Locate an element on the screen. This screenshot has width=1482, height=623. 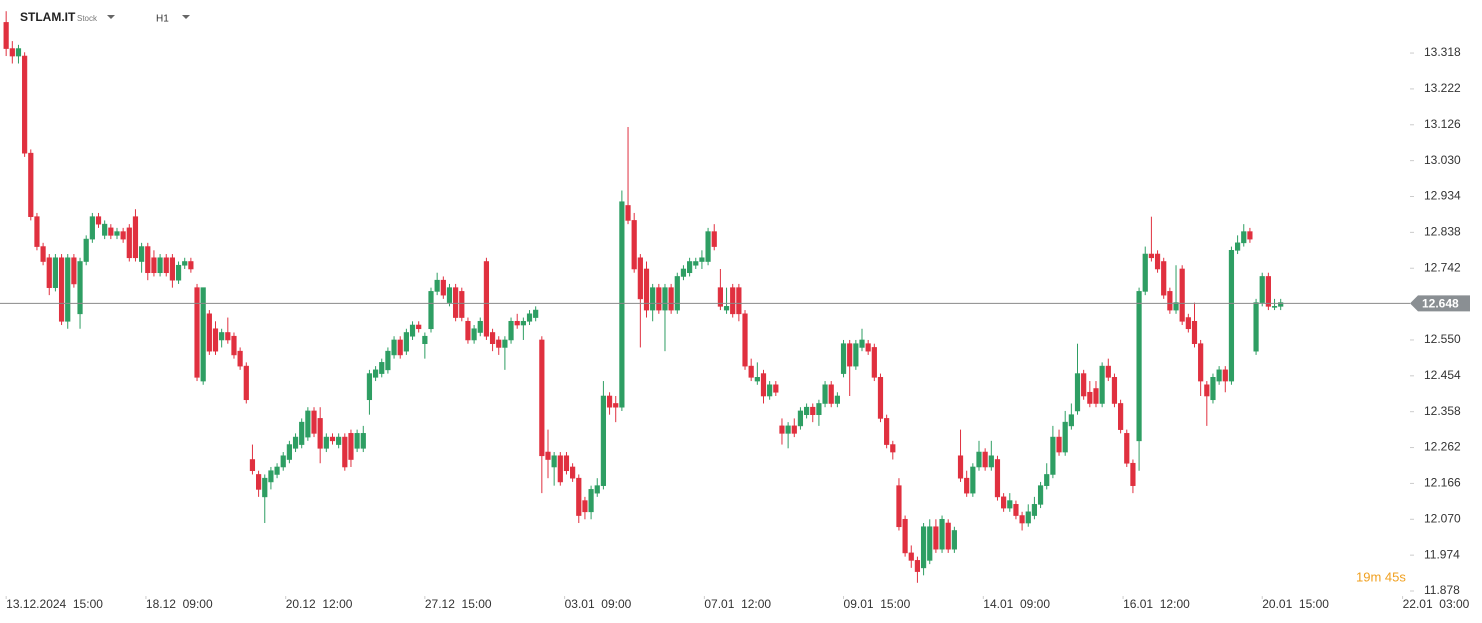
y-tick-label: 13.318 is located at coordinates (1442, 52).